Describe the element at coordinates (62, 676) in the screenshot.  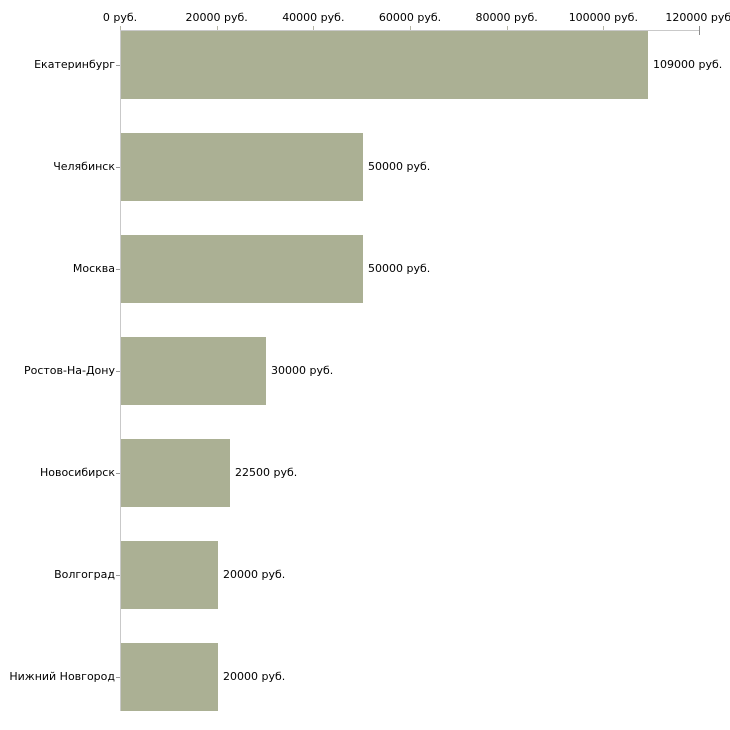
I see `category-label: Нижний Новгород` at that location.